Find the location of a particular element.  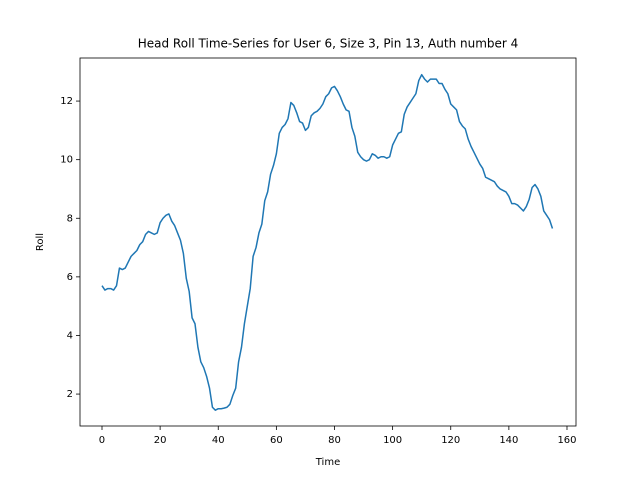

x-tick-label: 60 is located at coordinates (276, 440).